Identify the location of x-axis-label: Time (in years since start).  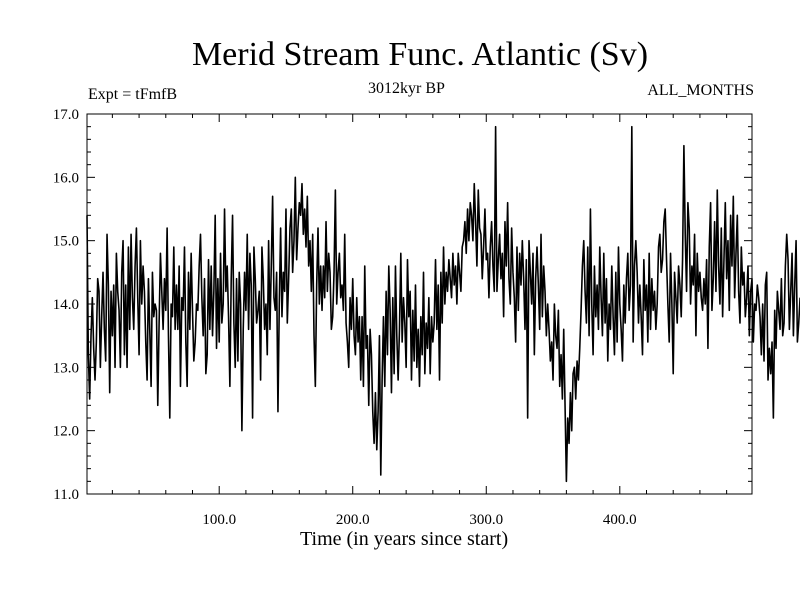
(404, 539).